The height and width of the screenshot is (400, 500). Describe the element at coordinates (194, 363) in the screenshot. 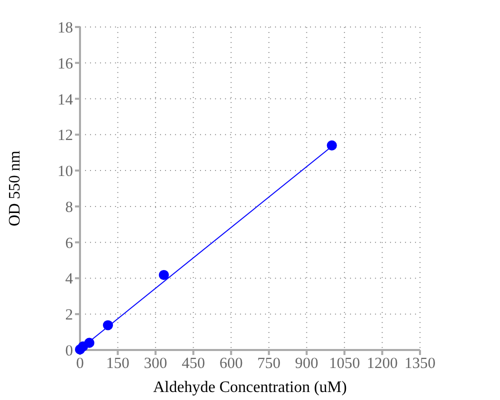

I see `x-tick-label: 450` at that location.